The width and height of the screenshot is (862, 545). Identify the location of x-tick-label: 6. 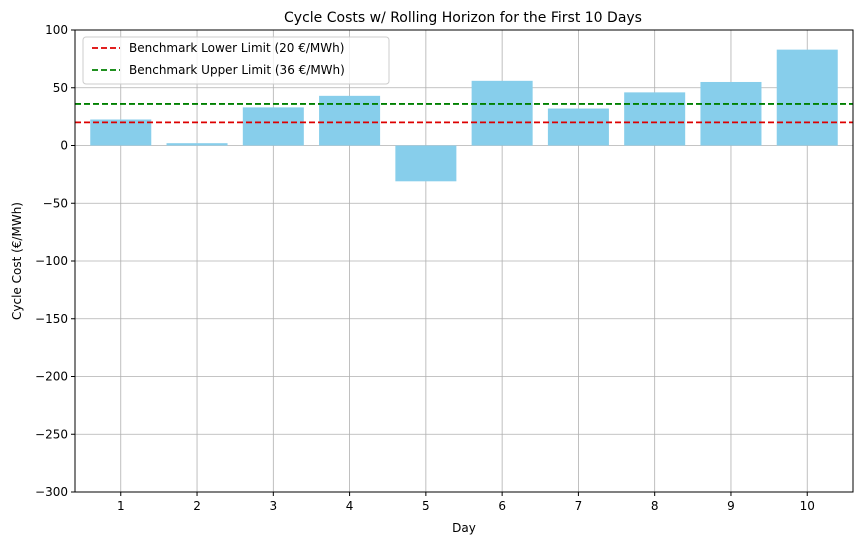
(502, 506).